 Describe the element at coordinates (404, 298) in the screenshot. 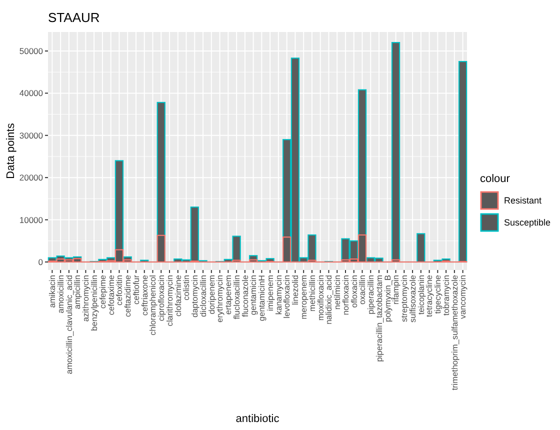

I see `x-tick-label: streptomycin` at that location.